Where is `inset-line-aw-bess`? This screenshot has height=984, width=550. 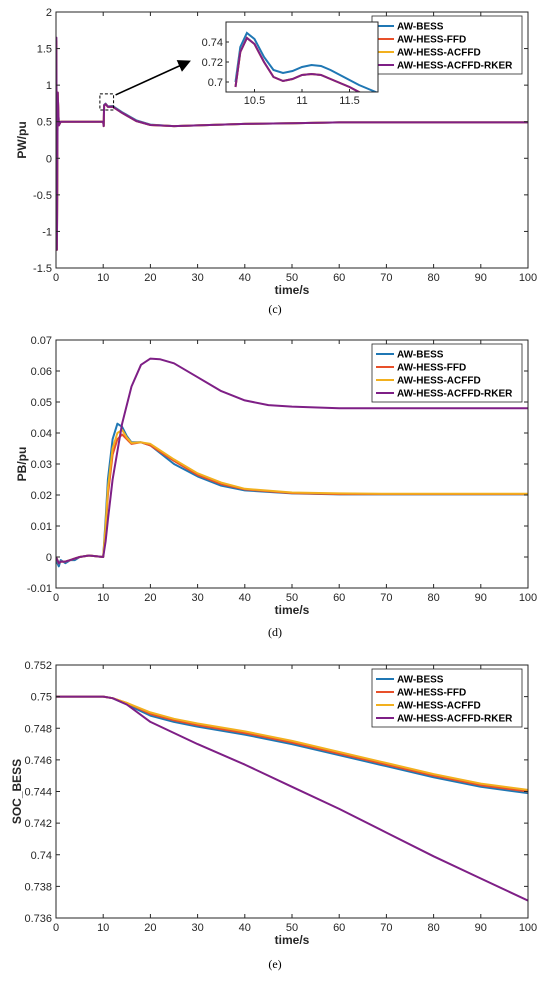
inset-line-aw-bess is located at coordinates (306, 61).